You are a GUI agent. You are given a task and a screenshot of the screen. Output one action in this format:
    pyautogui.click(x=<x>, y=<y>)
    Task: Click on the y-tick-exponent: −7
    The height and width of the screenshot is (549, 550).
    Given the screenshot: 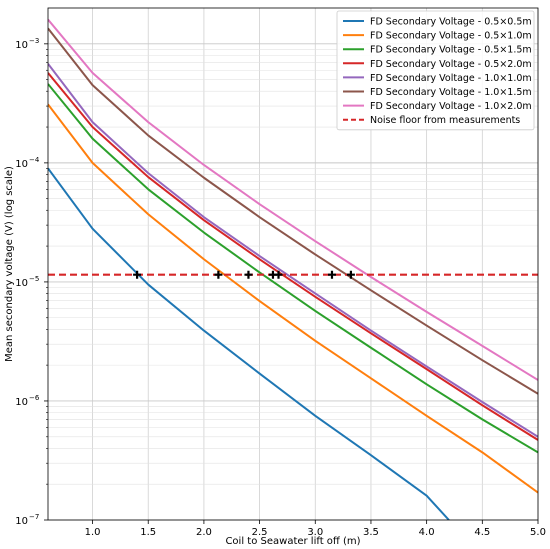 What is the action you would take?
    pyautogui.click(x=34, y=517)
    